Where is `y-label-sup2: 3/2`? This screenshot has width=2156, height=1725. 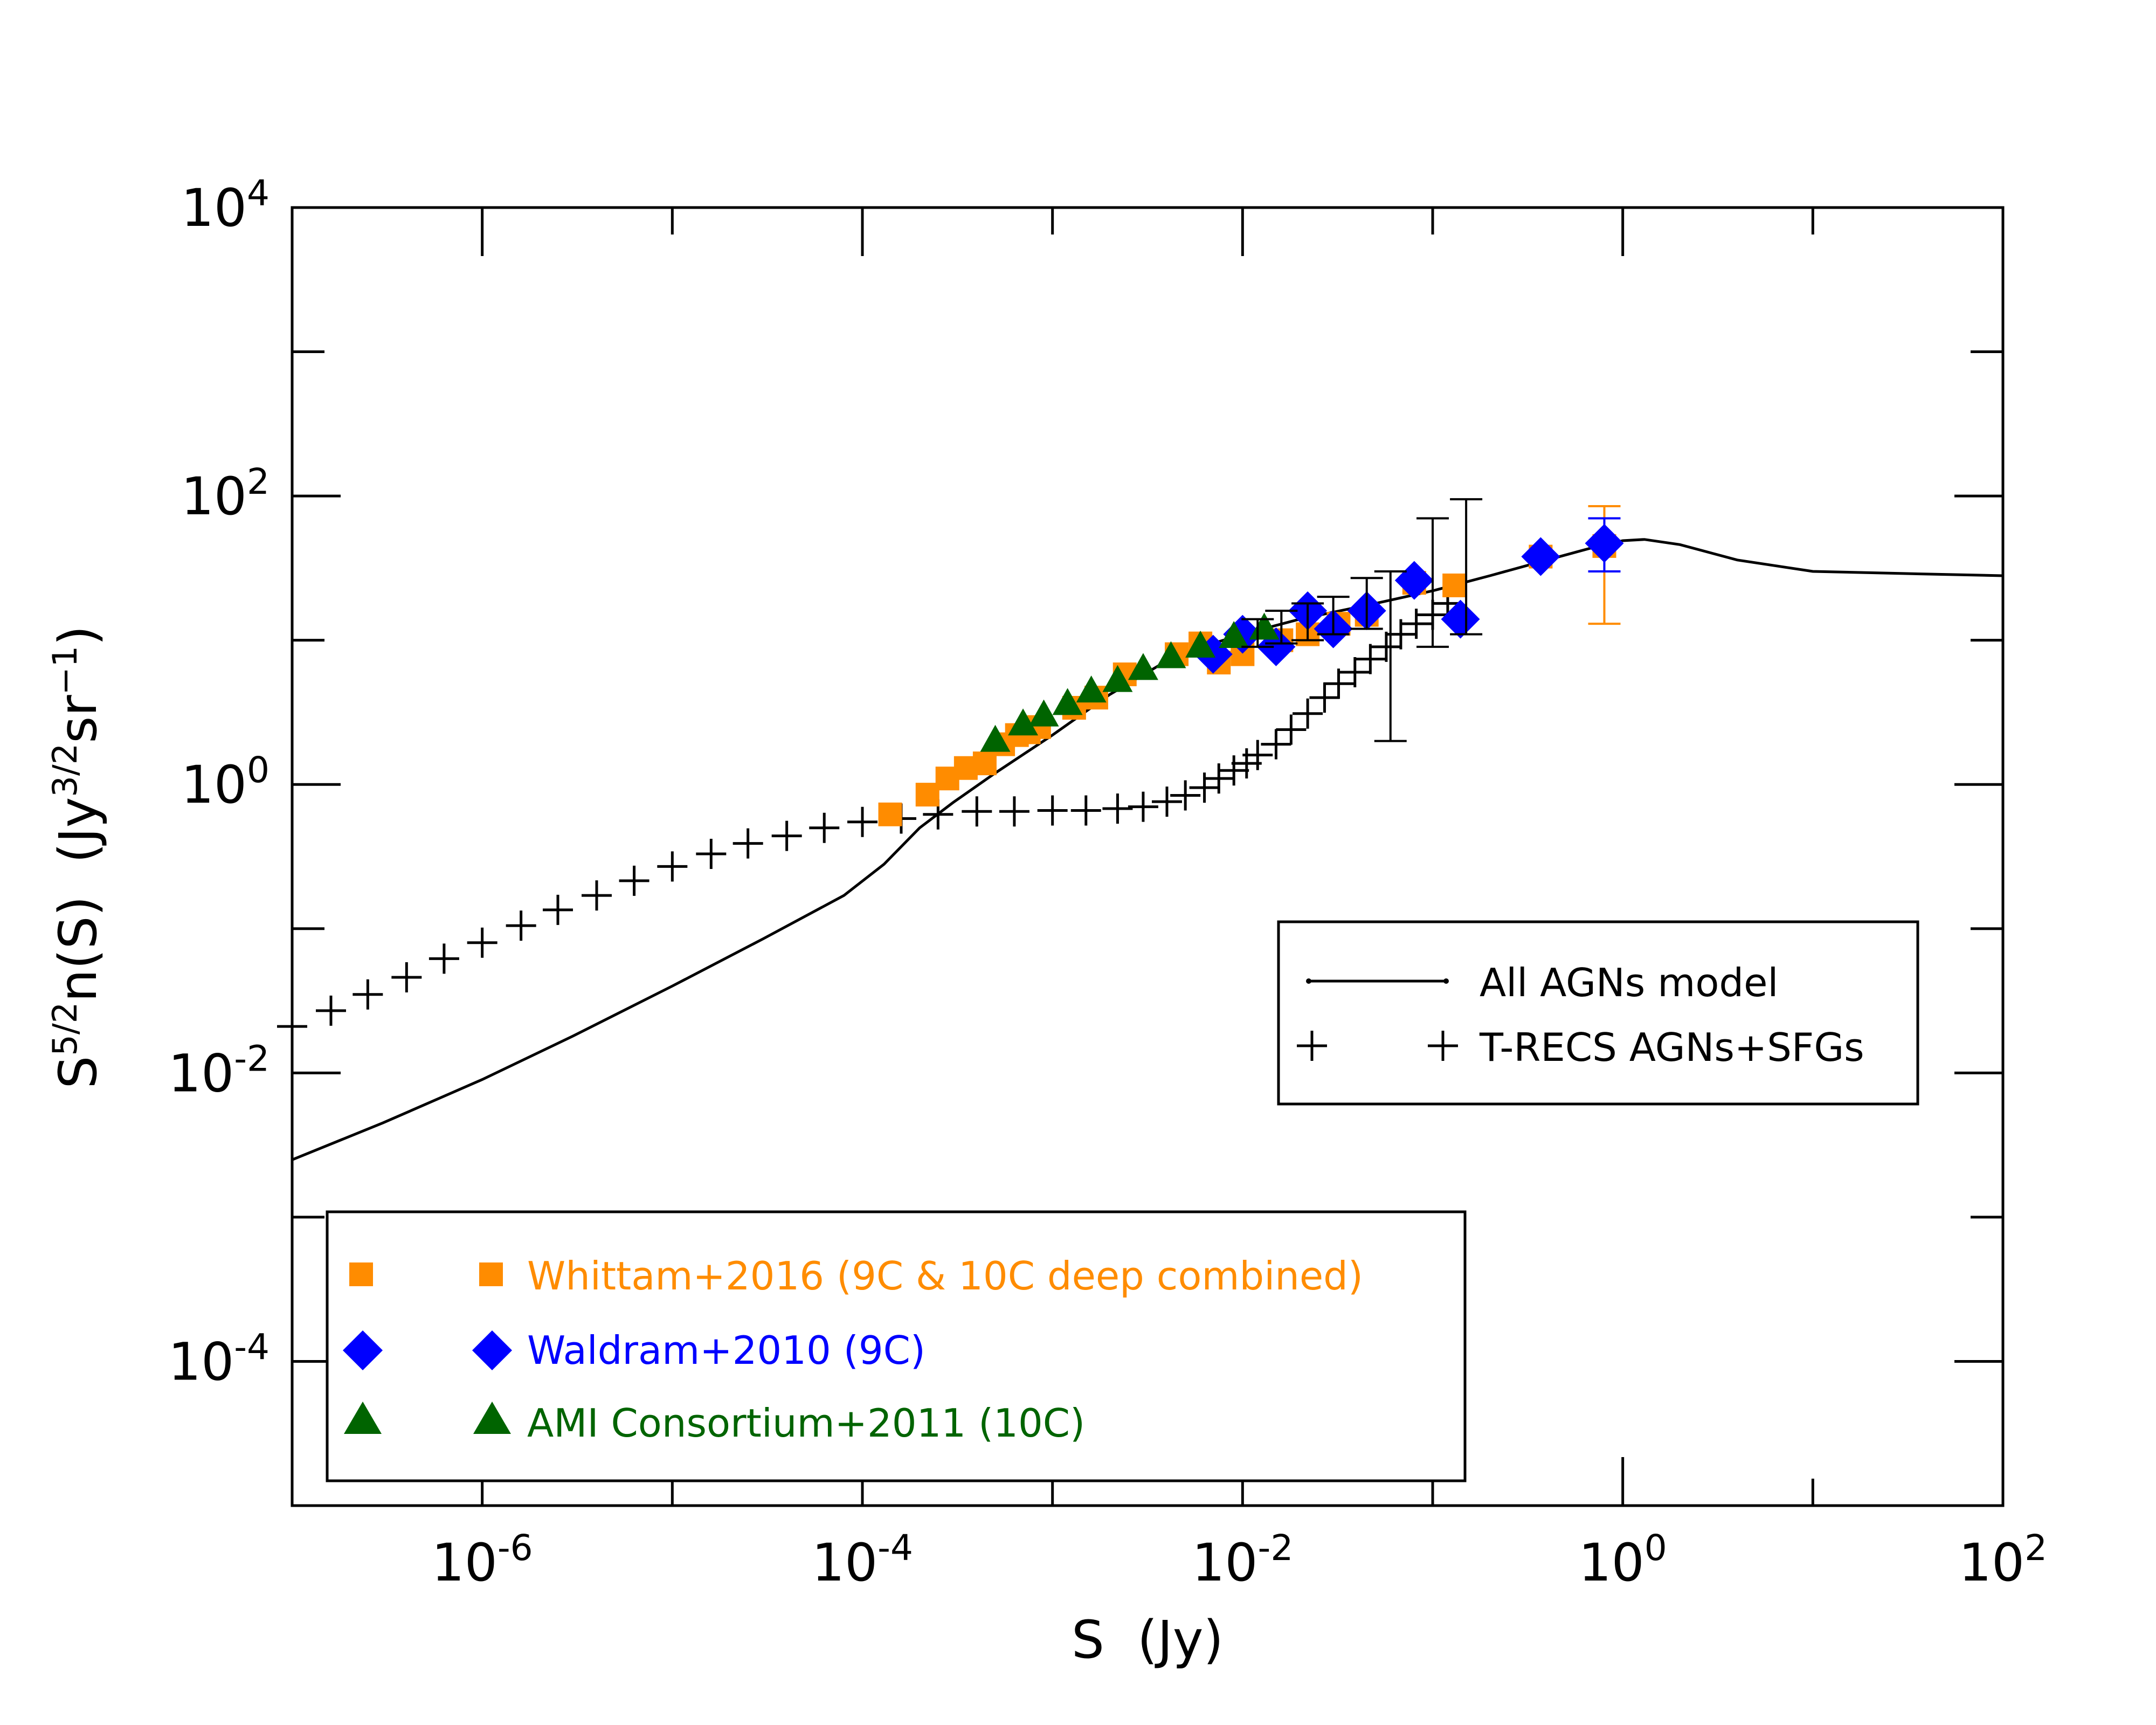
y-label-sup2: 3/2 is located at coordinates (65, 770).